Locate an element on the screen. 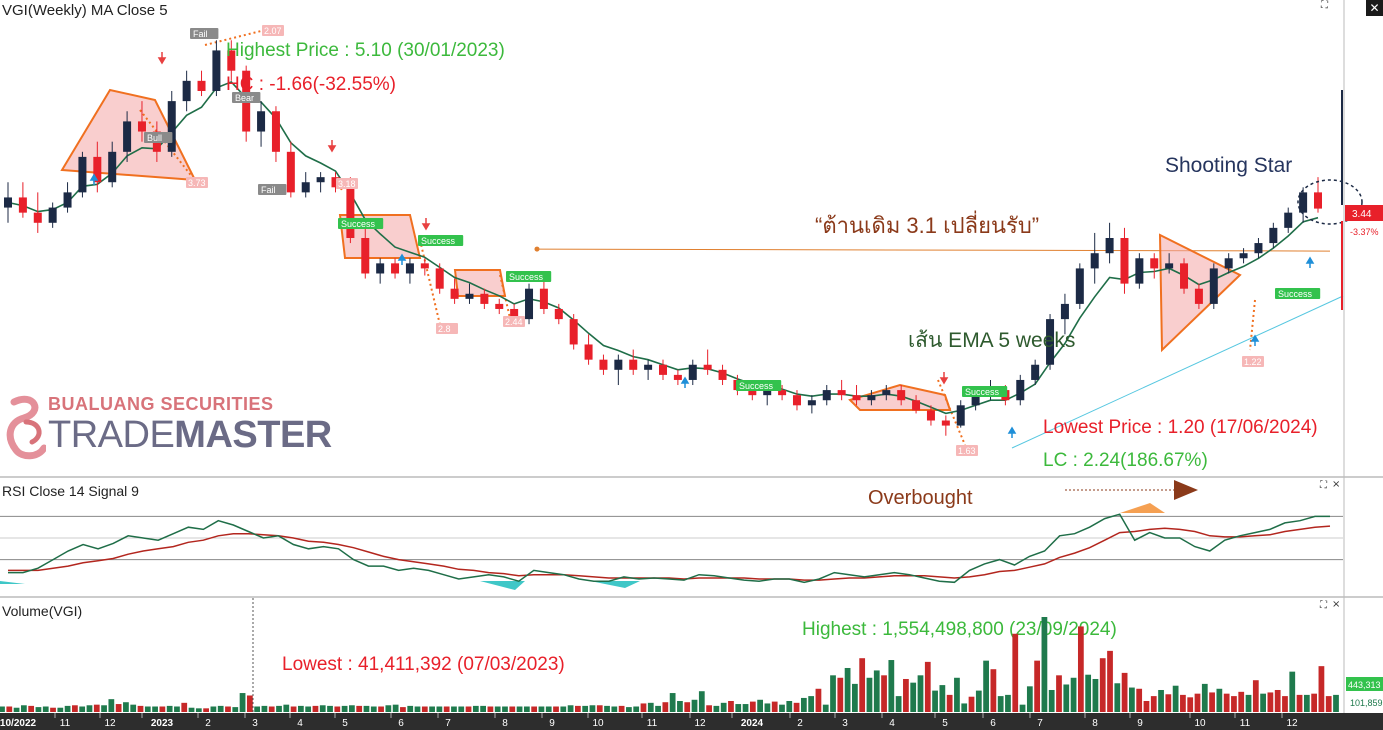 Image resolution: width=1383 pixels, height=730 pixels. rsi-close-icon: × is located at coordinates (1336, 484).